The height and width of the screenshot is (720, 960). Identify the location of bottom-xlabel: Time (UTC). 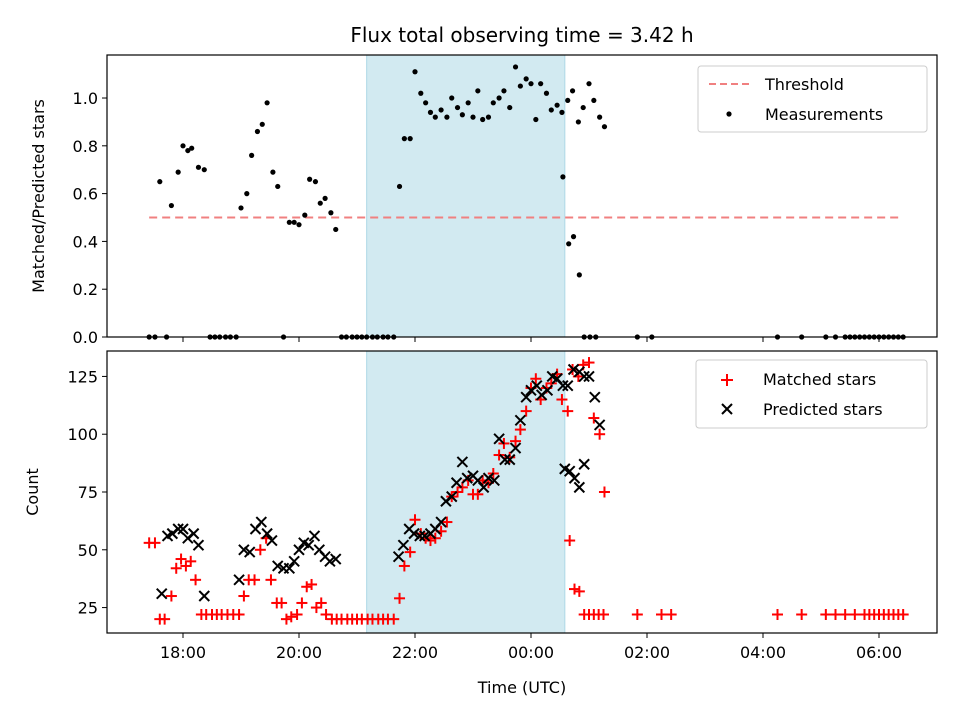
(521, 687).